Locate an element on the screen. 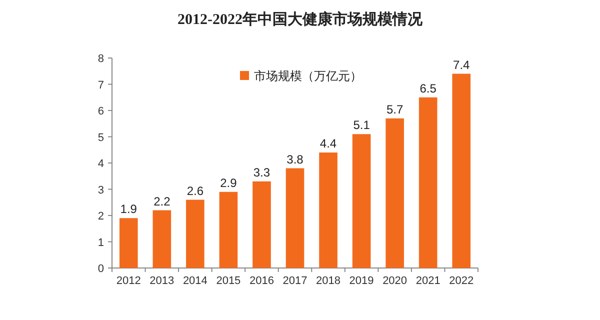 This screenshot has width=600, height=320. data-label: 5.7 is located at coordinates (395, 109).